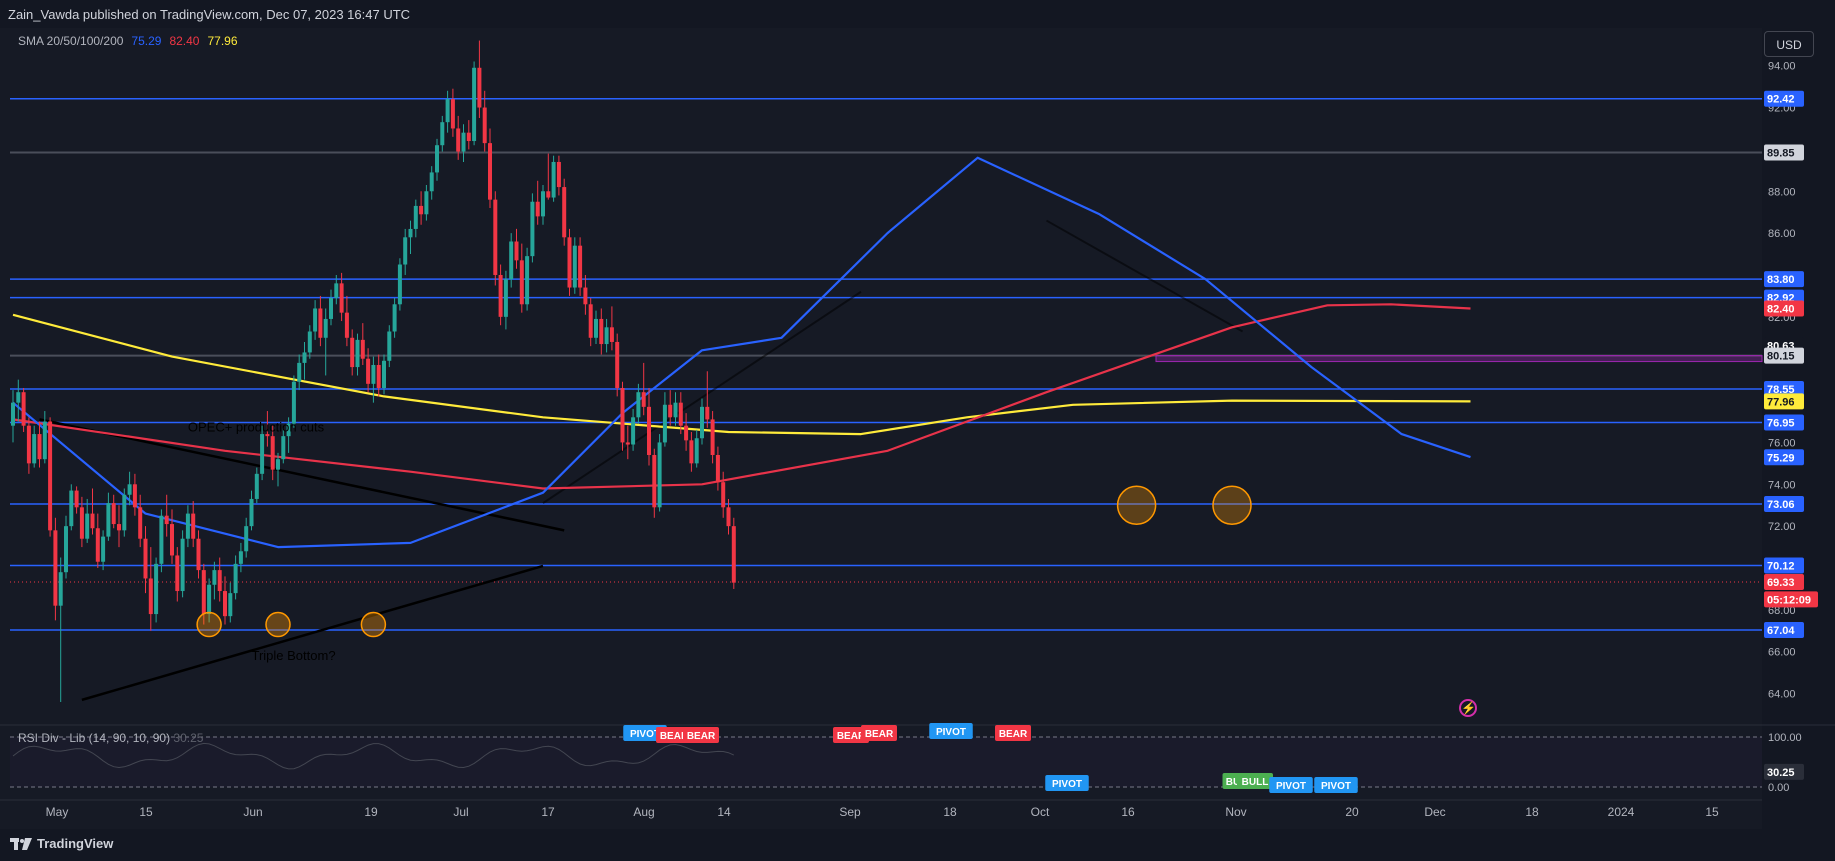 The width and height of the screenshot is (1835, 861). I want to click on time-axis-label: Nov, so click(1235, 812).